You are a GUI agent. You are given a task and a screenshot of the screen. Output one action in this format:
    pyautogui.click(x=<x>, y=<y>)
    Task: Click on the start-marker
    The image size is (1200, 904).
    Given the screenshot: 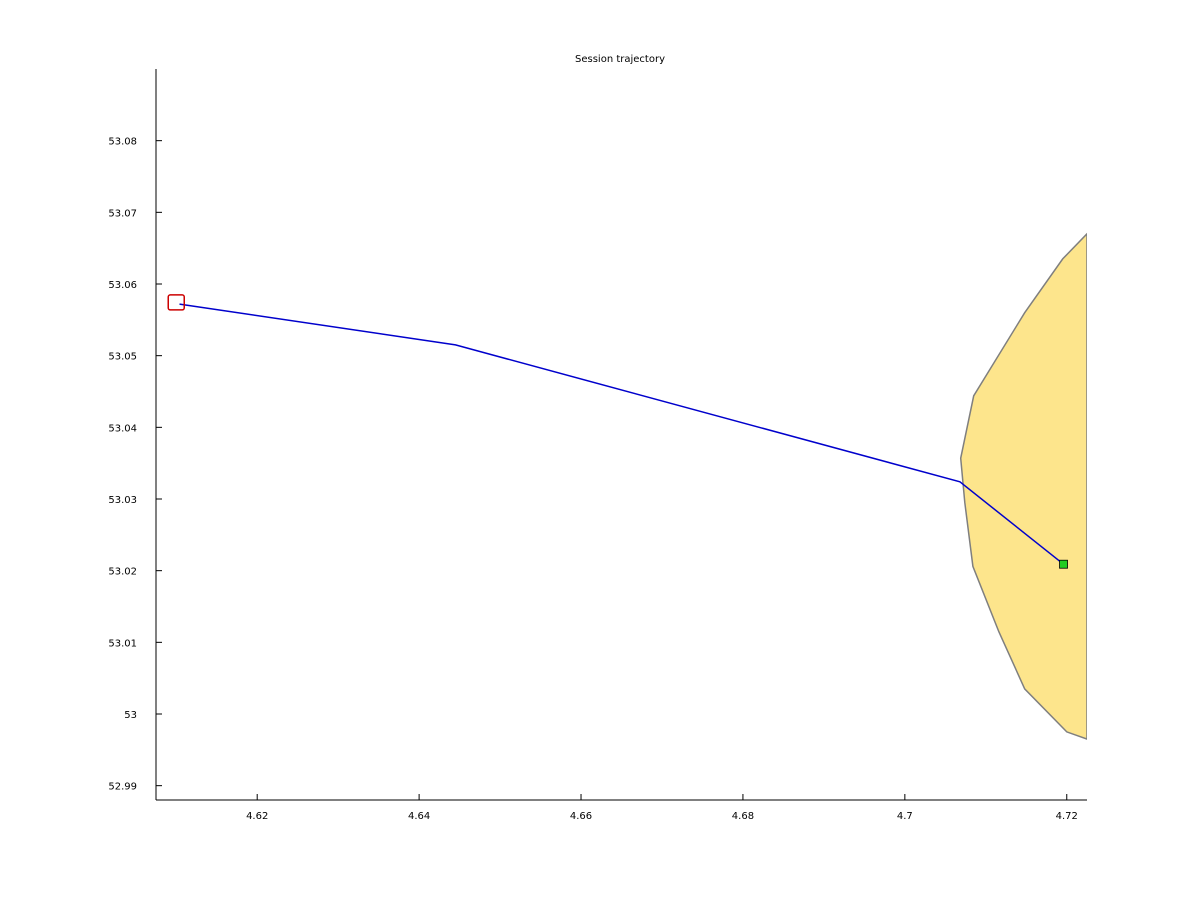 What is the action you would take?
    pyautogui.click(x=176, y=302)
    